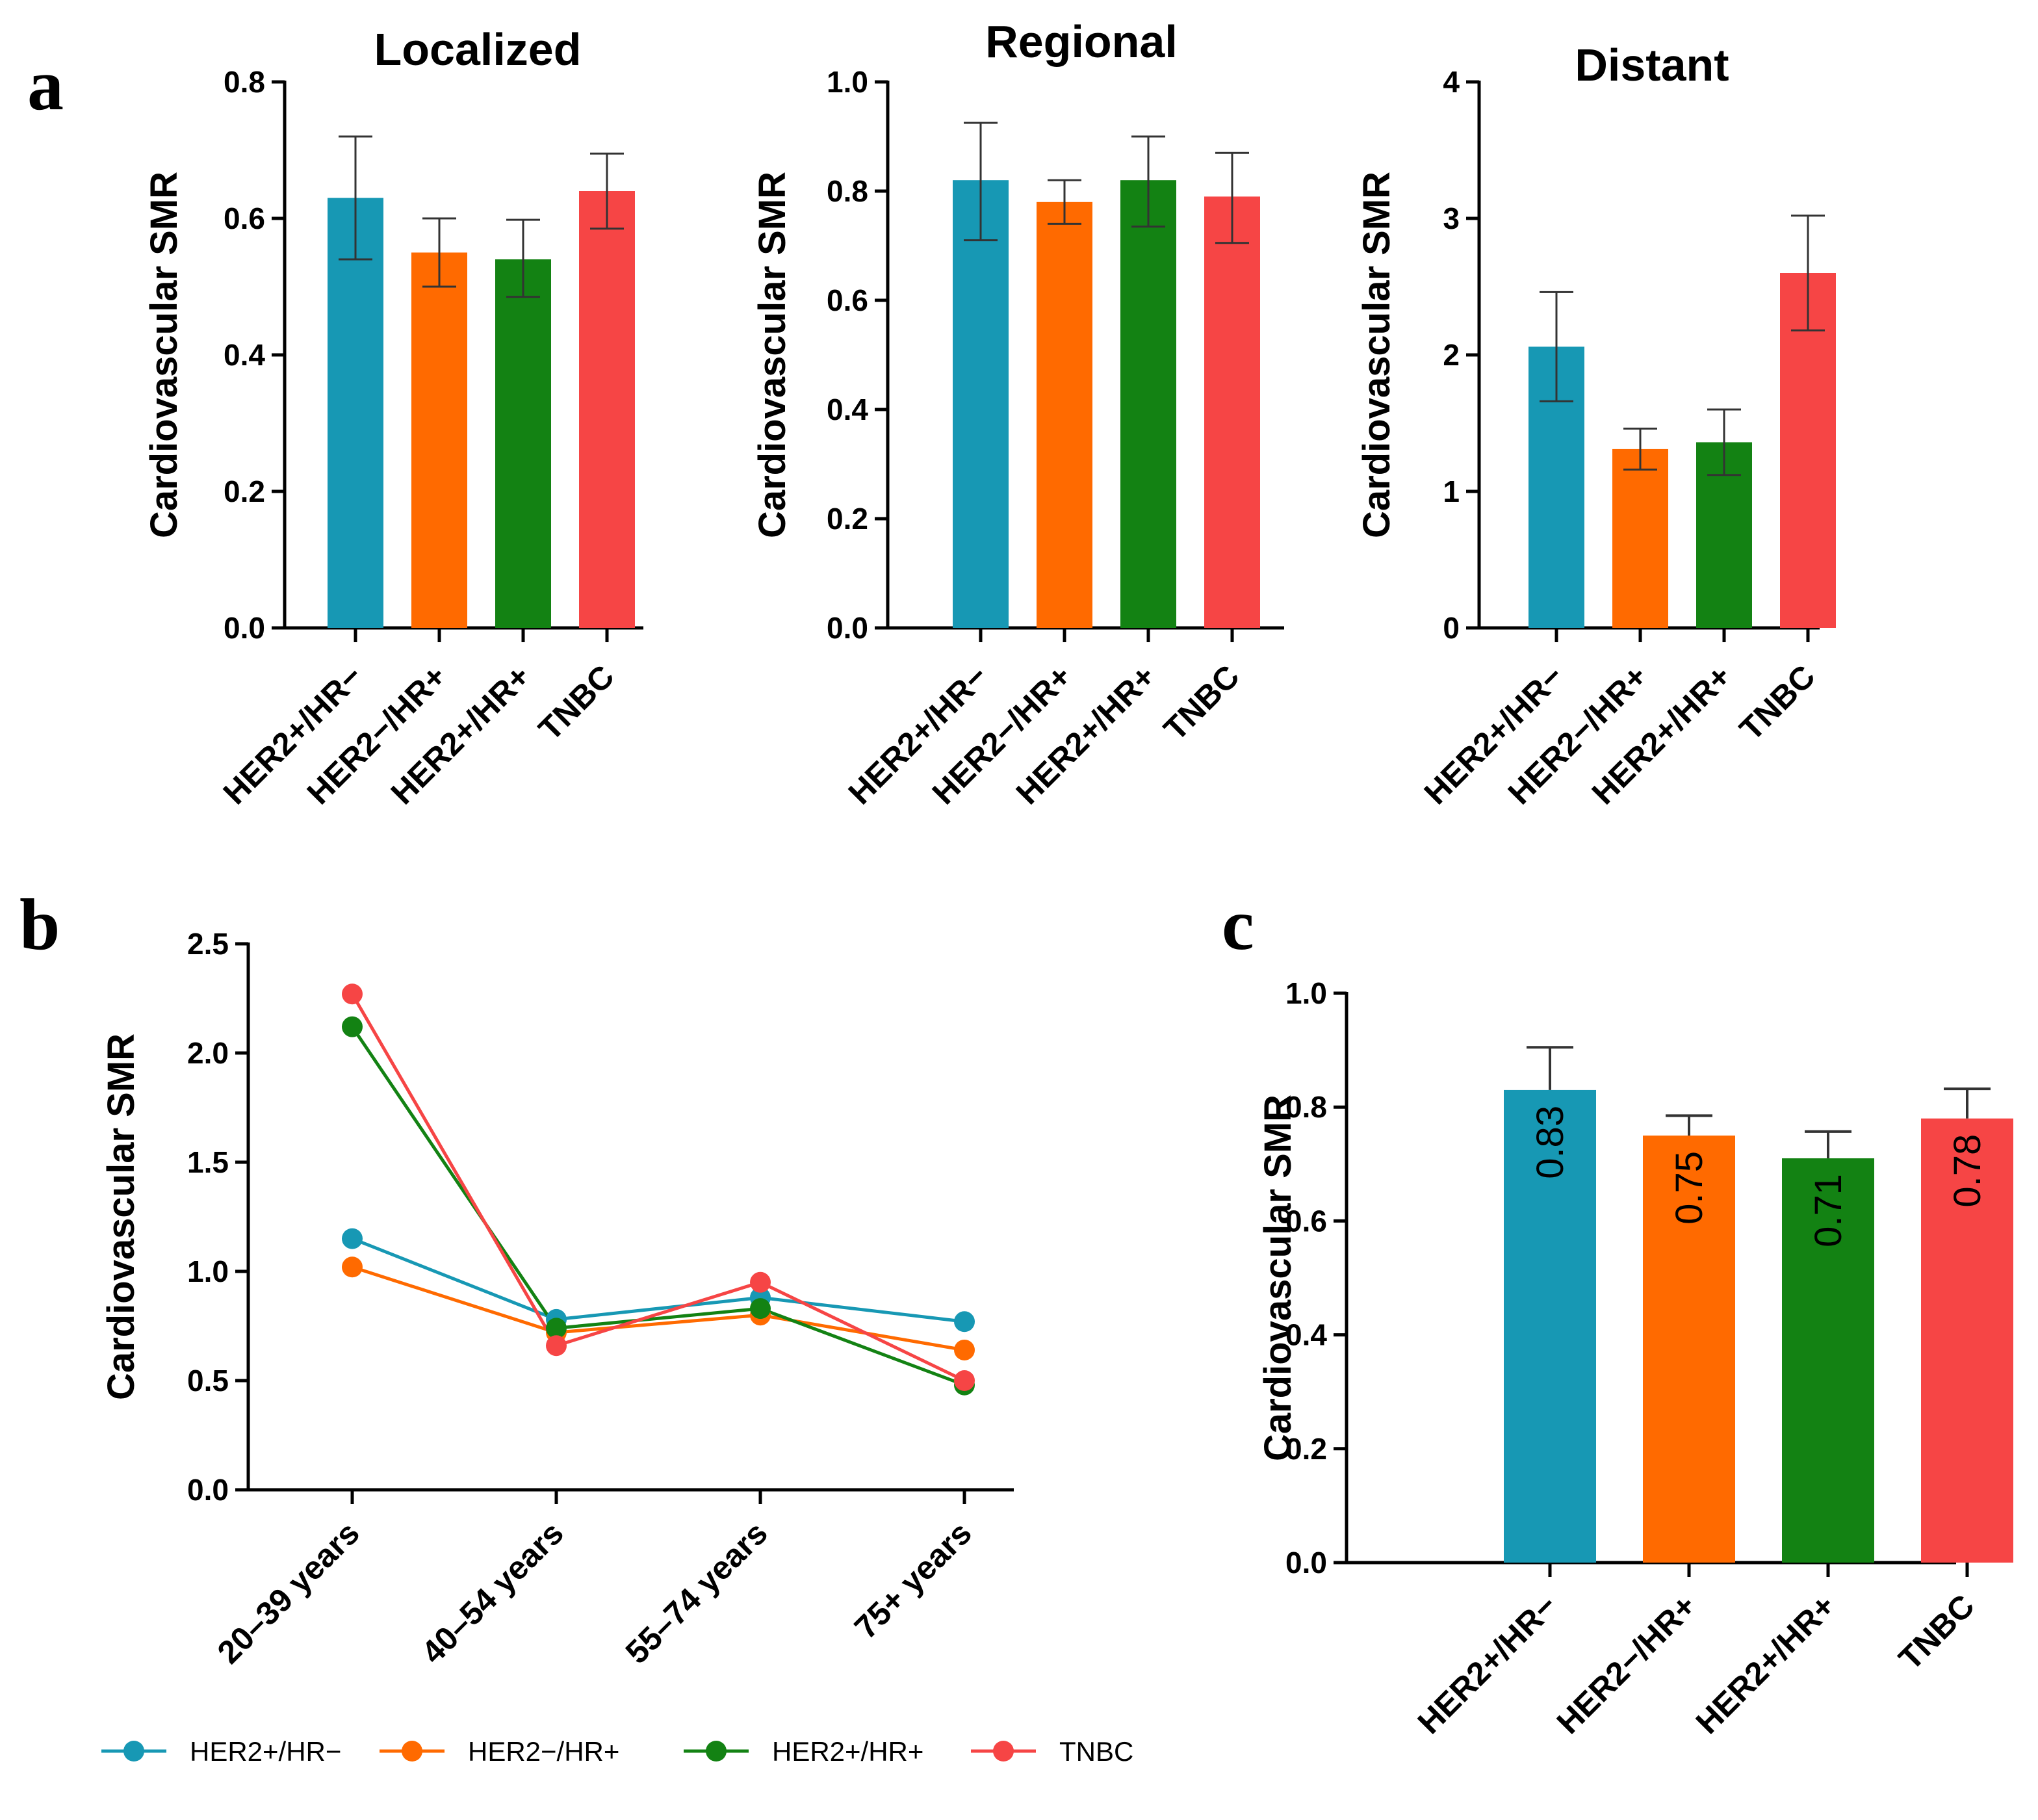 Image resolution: width=2038 pixels, height=1820 pixels. I want to click on b_age-ytick-label: 2.5, so click(208, 944).